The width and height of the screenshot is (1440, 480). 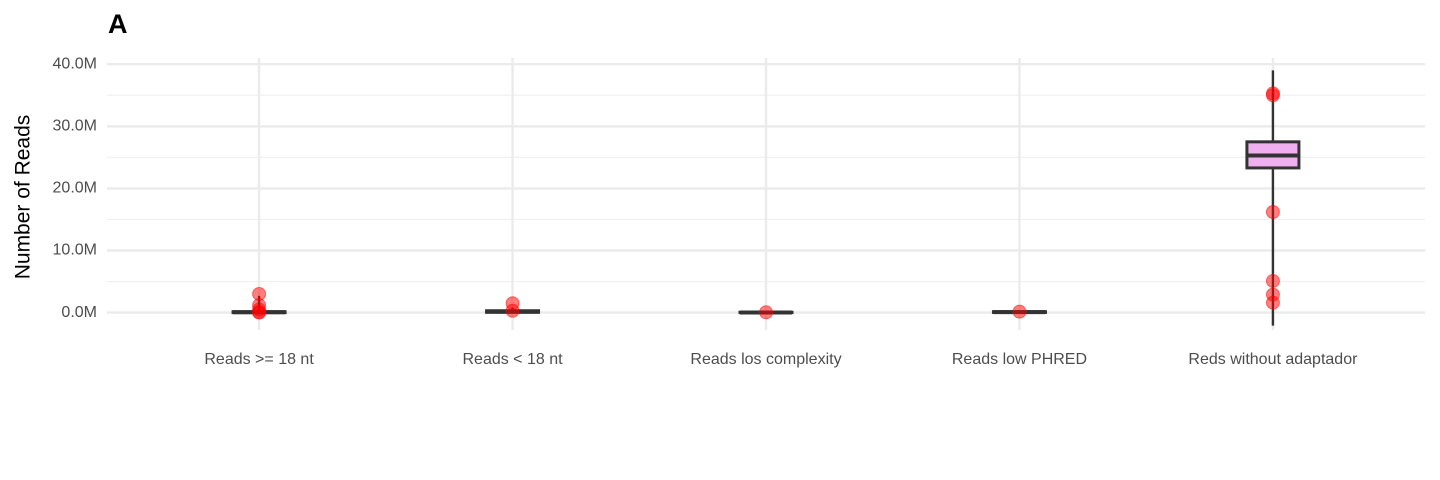 What do you see at coordinates (75, 126) in the screenshot?
I see `y-tick-label: 30.0M` at bounding box center [75, 126].